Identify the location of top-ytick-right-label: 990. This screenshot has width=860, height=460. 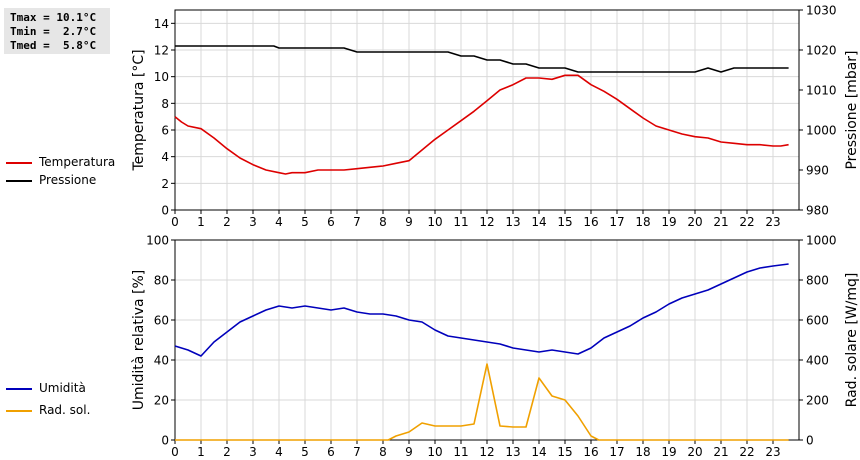
(817, 171).